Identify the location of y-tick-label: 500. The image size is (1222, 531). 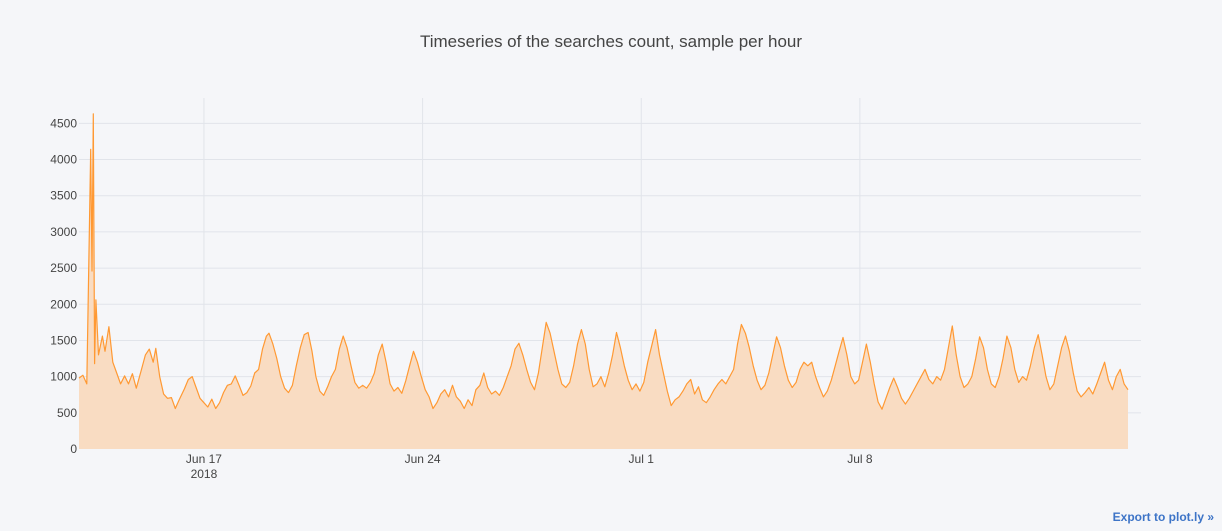
(67, 413).